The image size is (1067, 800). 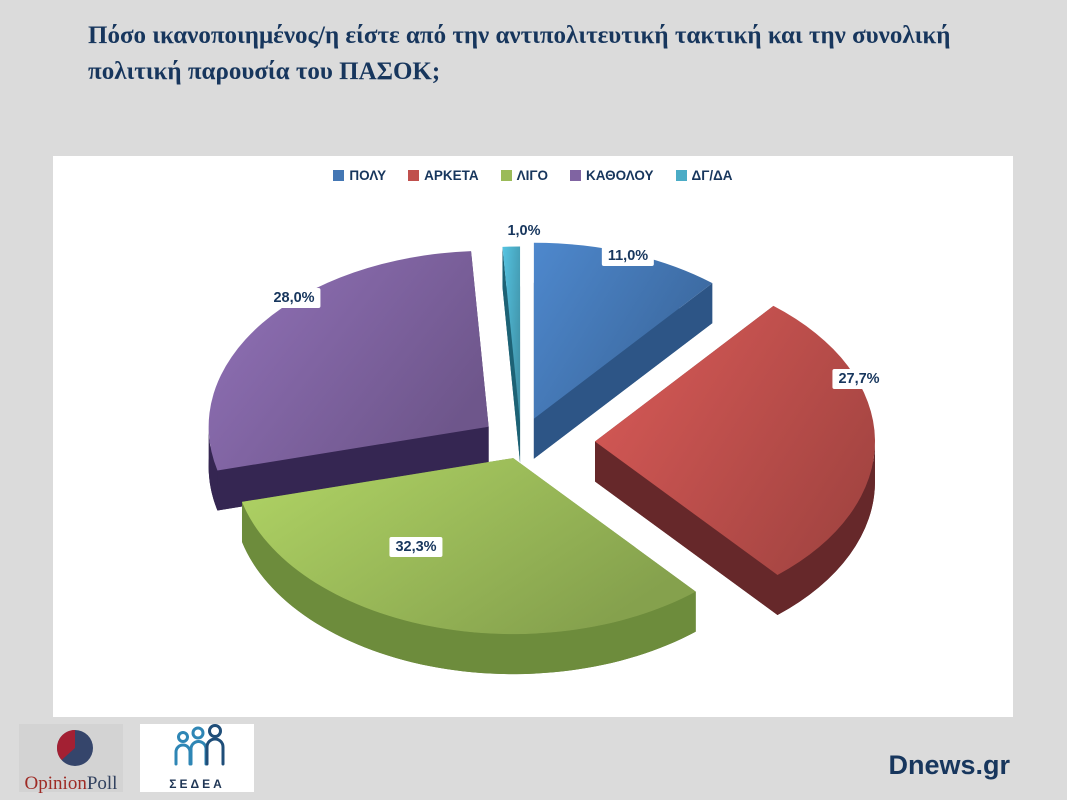 What do you see at coordinates (859, 379) in the screenshot?
I see `slice-value-label-ΑΡΚΕΤΑ: 27,7%` at bounding box center [859, 379].